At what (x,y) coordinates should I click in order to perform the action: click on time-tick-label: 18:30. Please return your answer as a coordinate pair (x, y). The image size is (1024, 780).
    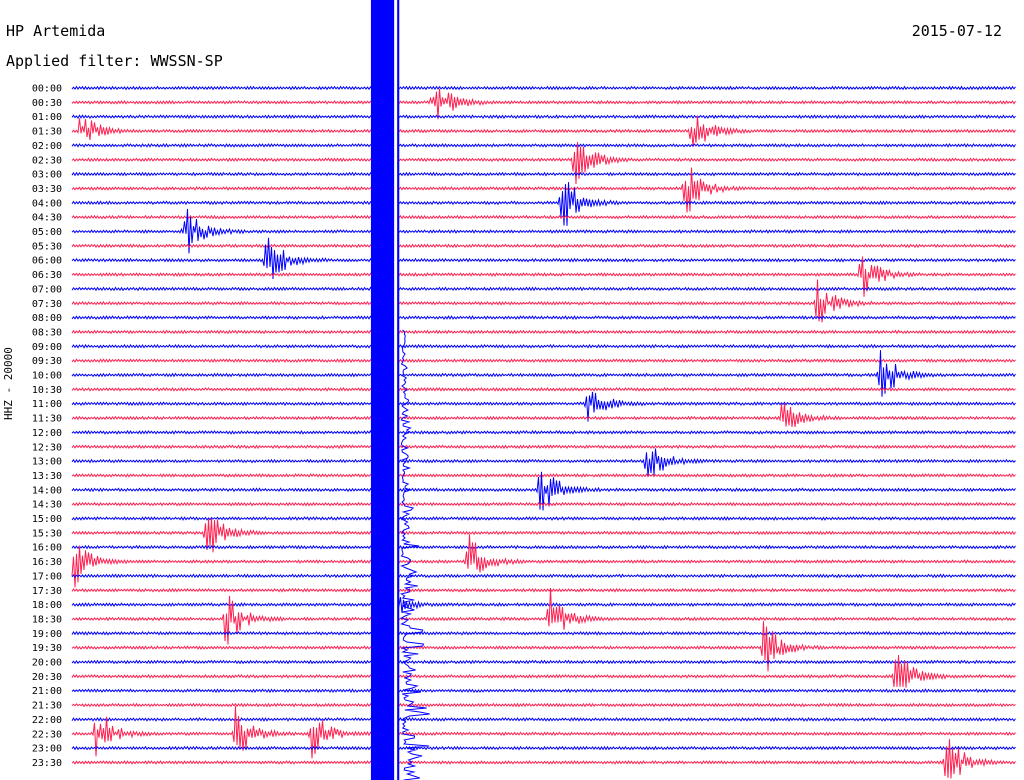
    Looking at the image, I should click on (47, 619).